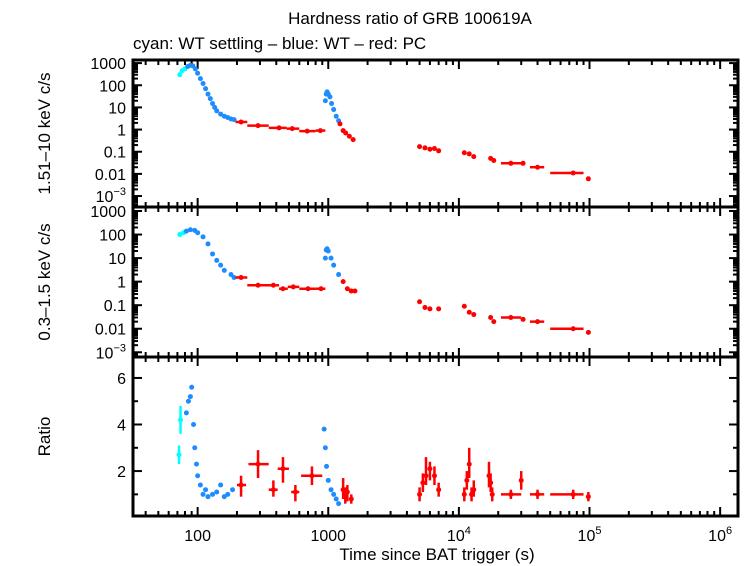  Describe the element at coordinates (197, 536) in the screenshot. I see `x-tick-label: 100` at that location.